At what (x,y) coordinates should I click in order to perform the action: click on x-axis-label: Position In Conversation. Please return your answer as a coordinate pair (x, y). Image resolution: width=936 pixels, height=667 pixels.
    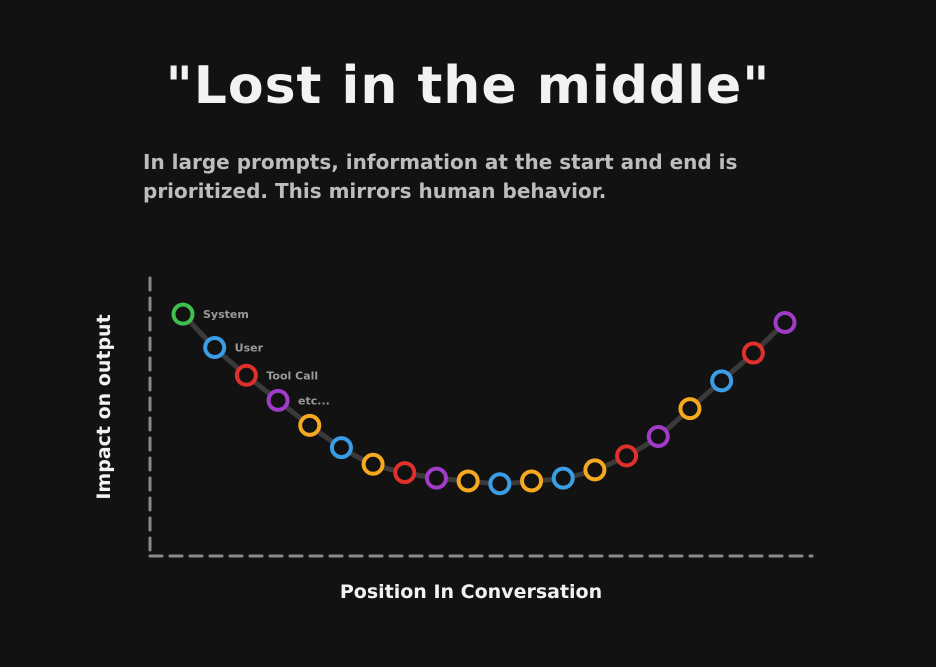
    Looking at the image, I should click on (471, 592).